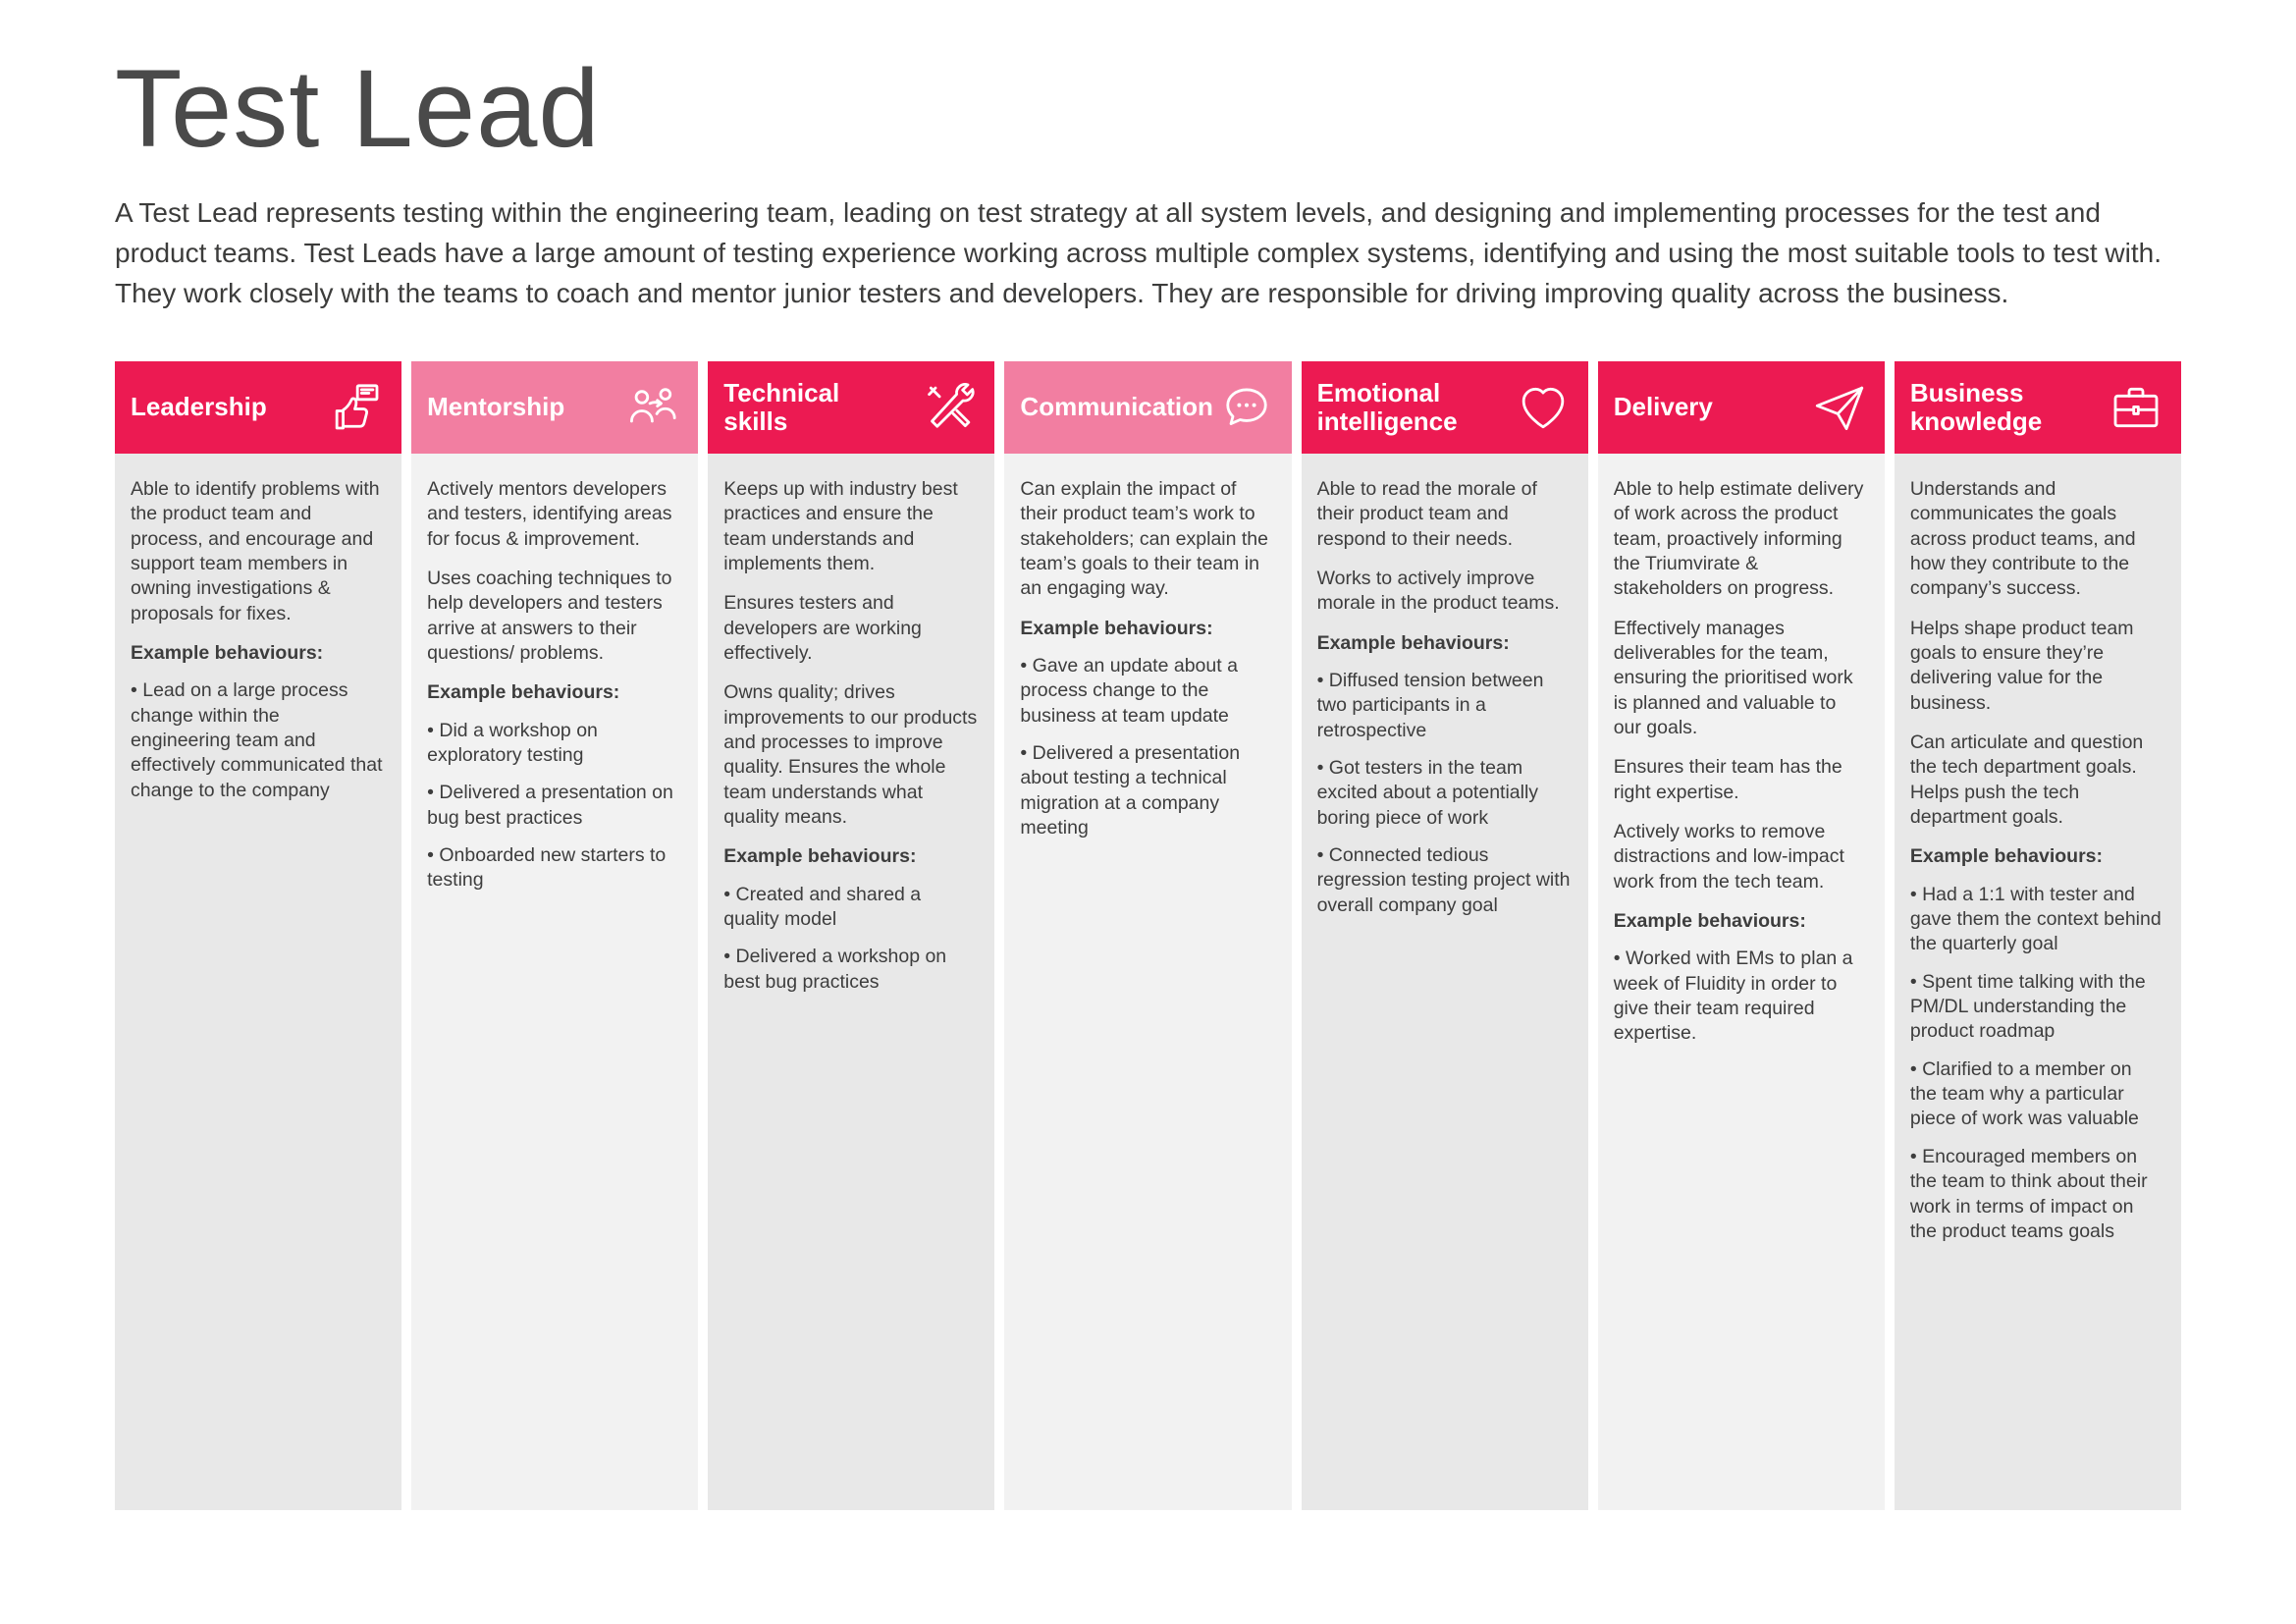 The image size is (2296, 1624). I want to click on column-title: Delivery, so click(1663, 407).